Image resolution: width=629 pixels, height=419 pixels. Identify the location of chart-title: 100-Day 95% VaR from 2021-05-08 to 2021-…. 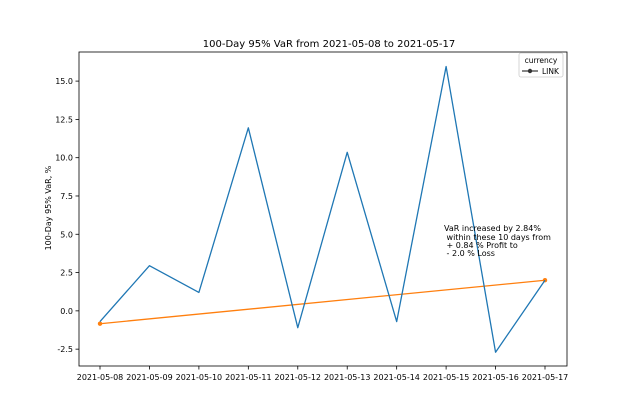
(329, 44).